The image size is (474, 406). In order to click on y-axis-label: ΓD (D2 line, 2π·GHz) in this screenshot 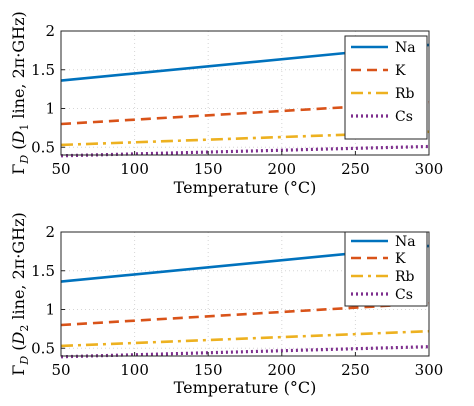, I will do `click(20, 294)`.